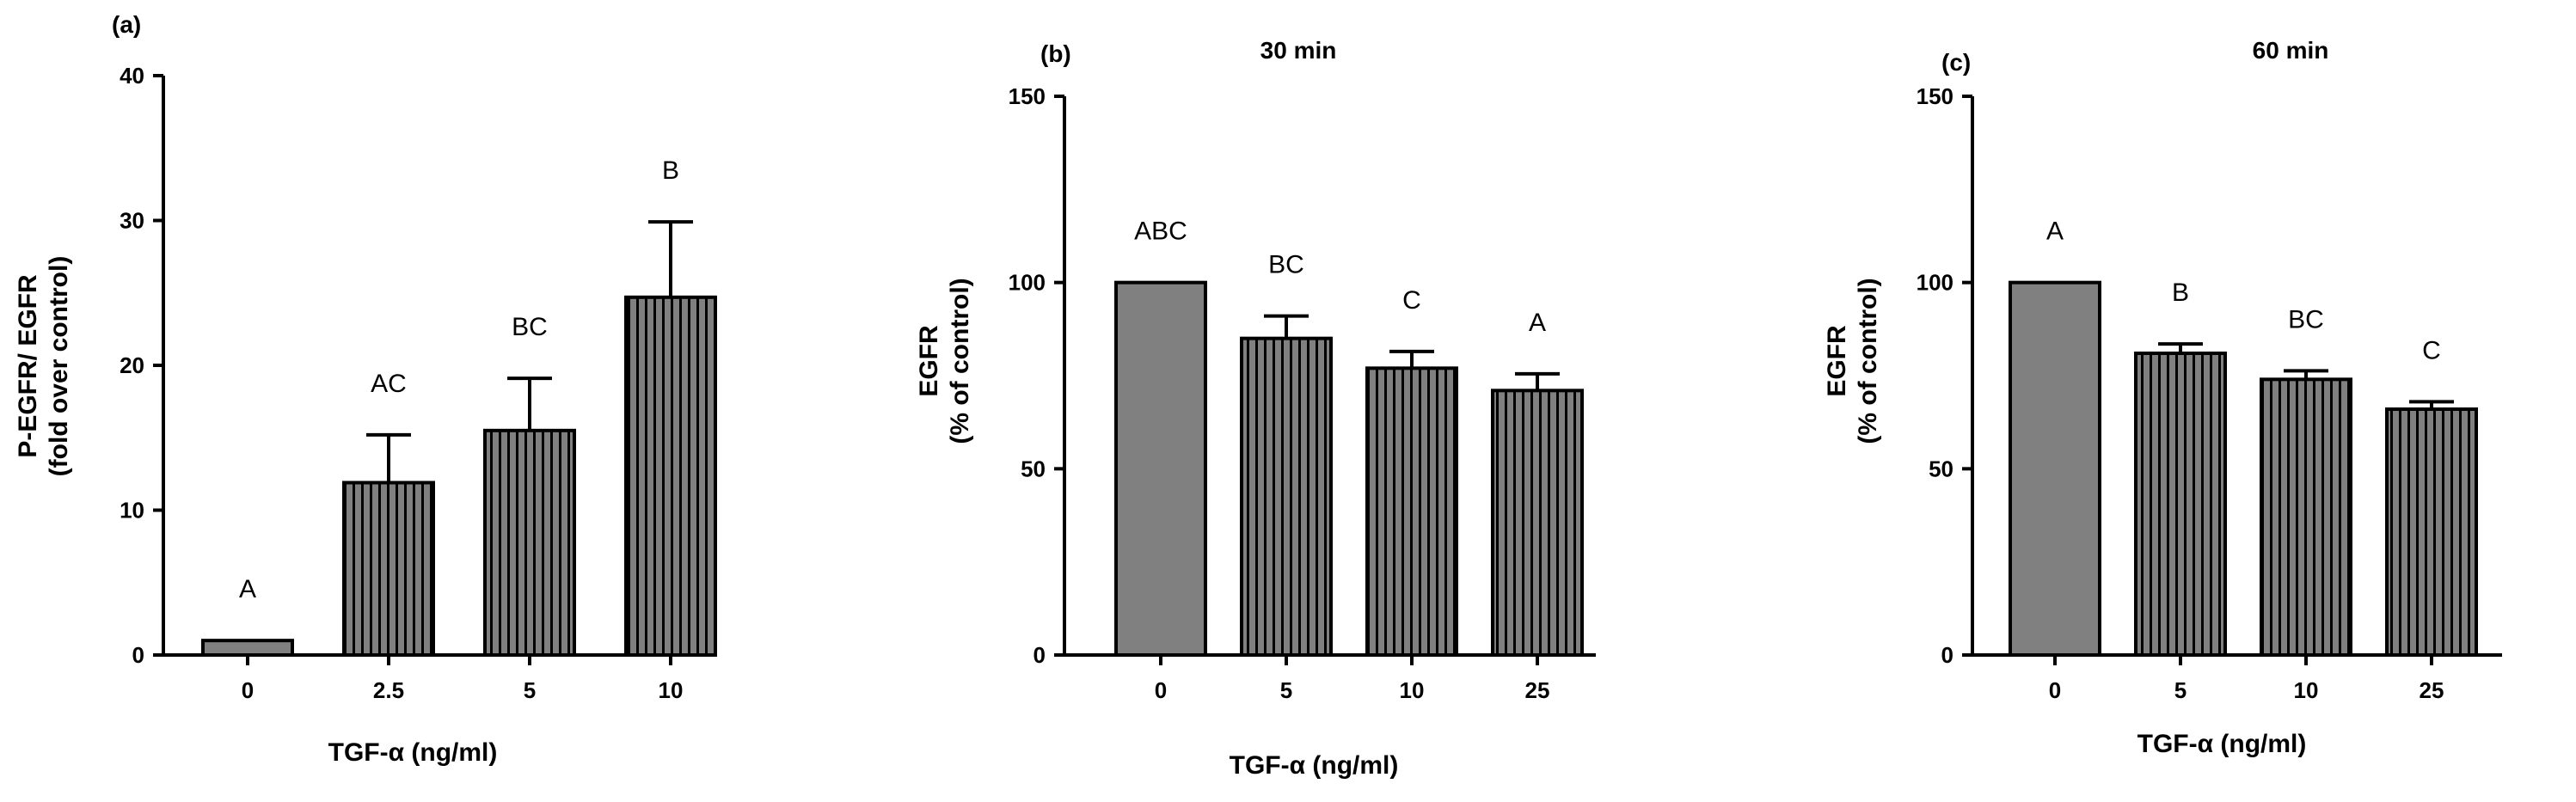 The width and height of the screenshot is (2576, 802). I want to click on panel-a-bars: A AC BC B, so click(459, 407).